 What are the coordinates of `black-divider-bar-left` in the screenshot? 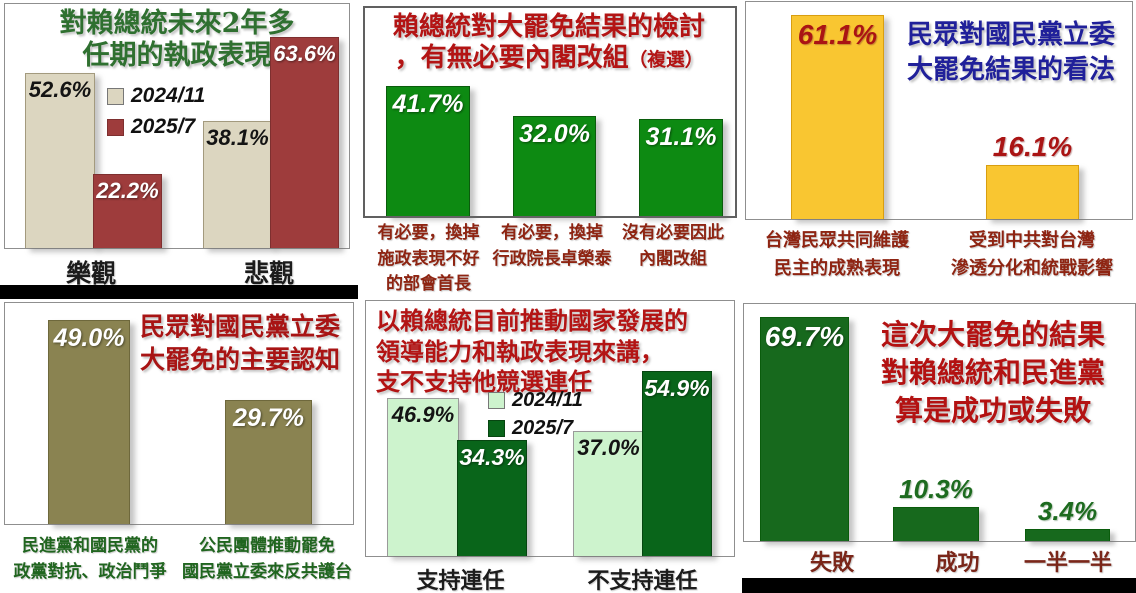 It's located at (179, 292).